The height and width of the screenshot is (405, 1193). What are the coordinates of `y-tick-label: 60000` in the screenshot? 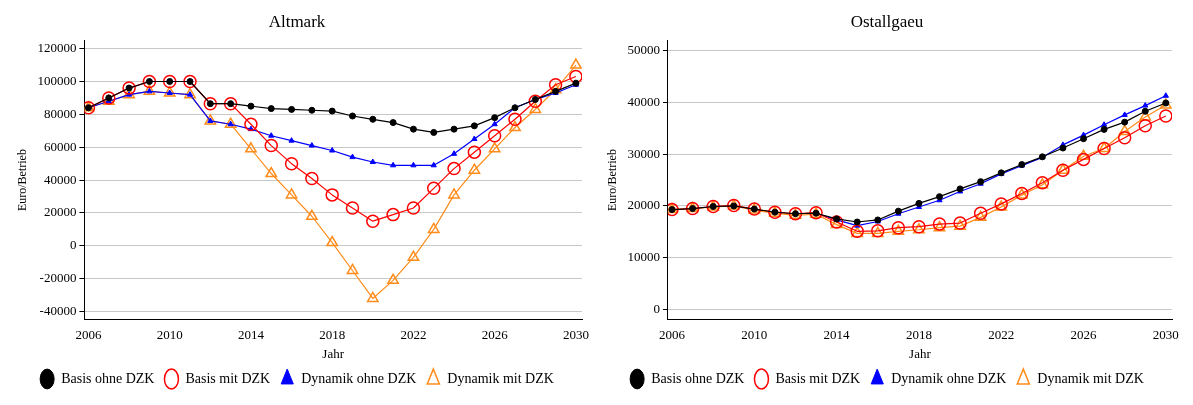 It's located at (60, 146).